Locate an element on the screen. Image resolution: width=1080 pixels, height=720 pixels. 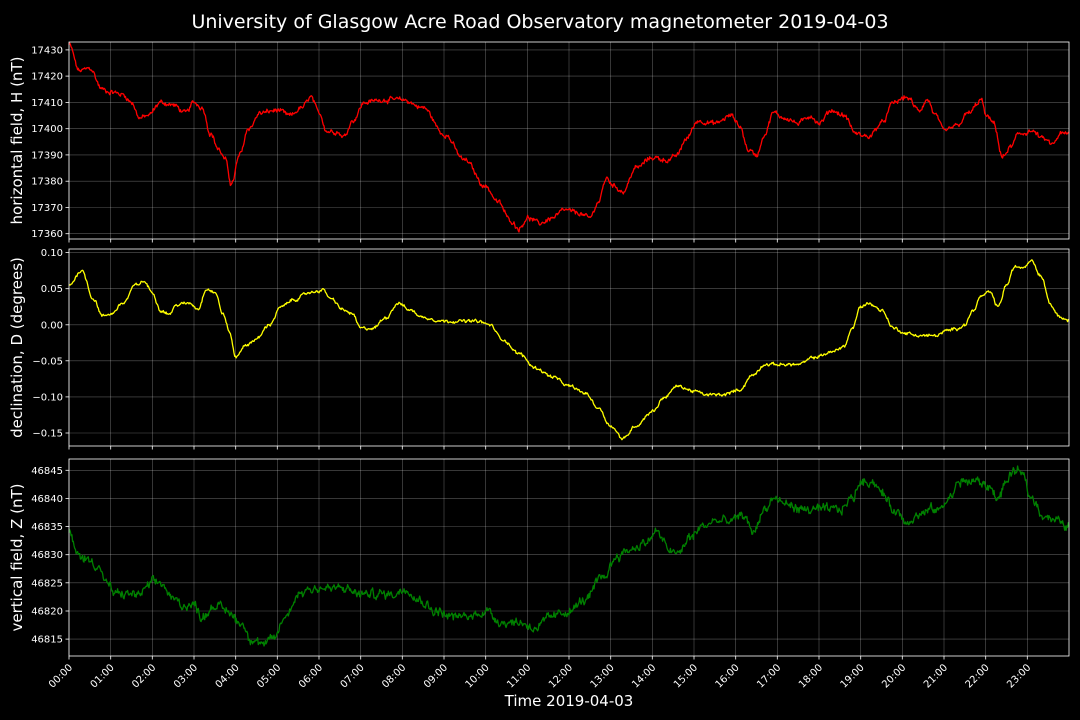
y-axis-label: horizontal field, H (nT) is located at coordinates (17, 141).